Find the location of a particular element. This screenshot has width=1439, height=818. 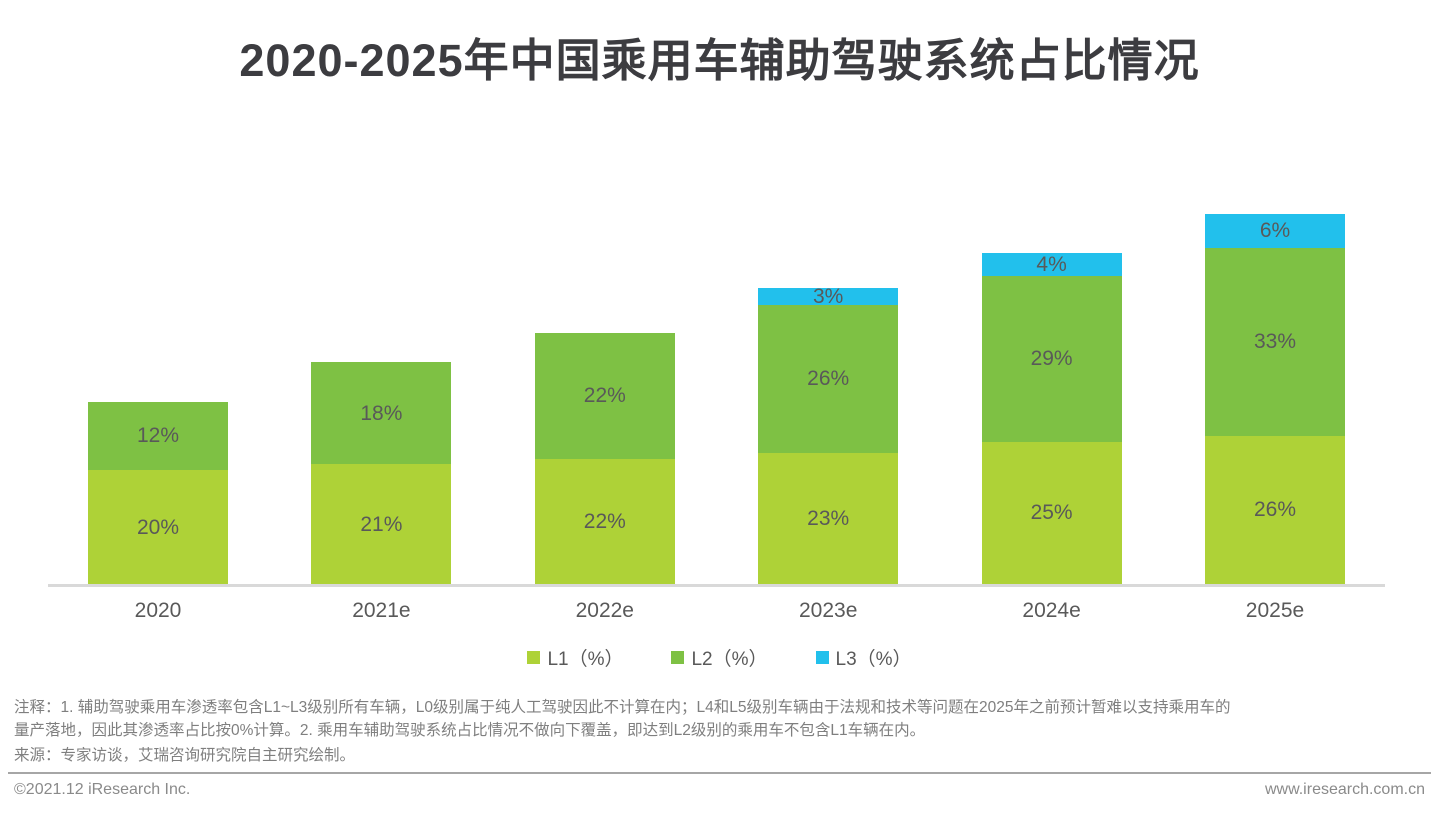

bar-2021e: 21% 18% is located at coordinates (381, 472).